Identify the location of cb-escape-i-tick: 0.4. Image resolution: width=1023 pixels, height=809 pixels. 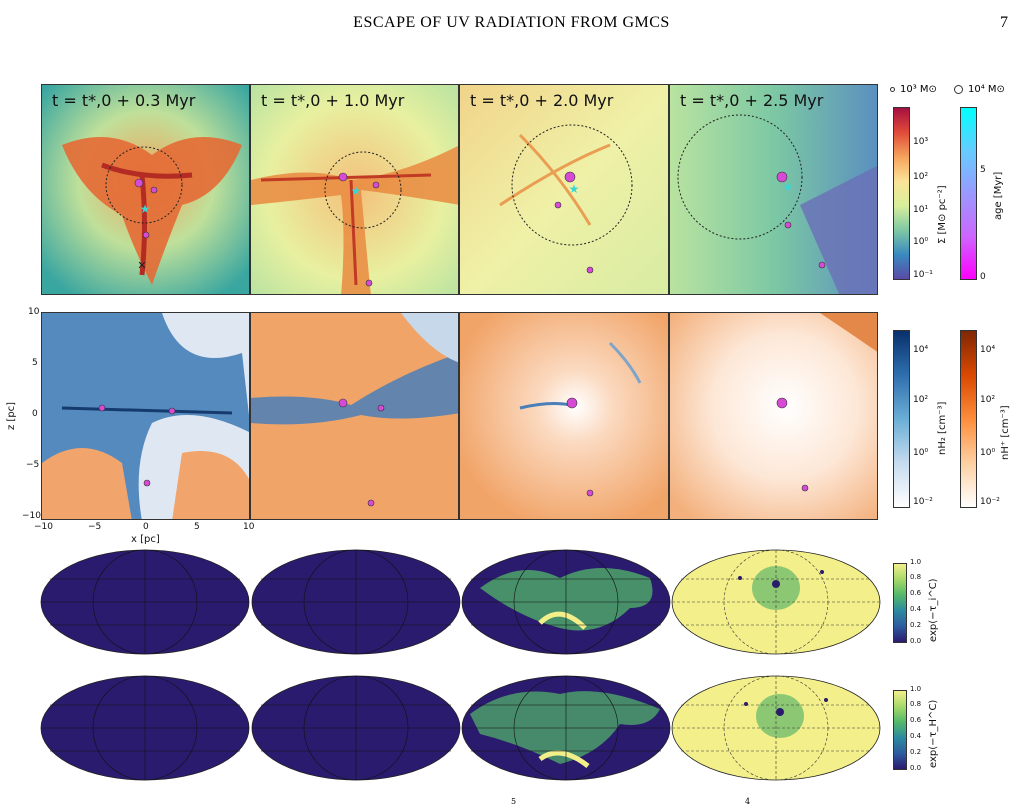
(916, 609).